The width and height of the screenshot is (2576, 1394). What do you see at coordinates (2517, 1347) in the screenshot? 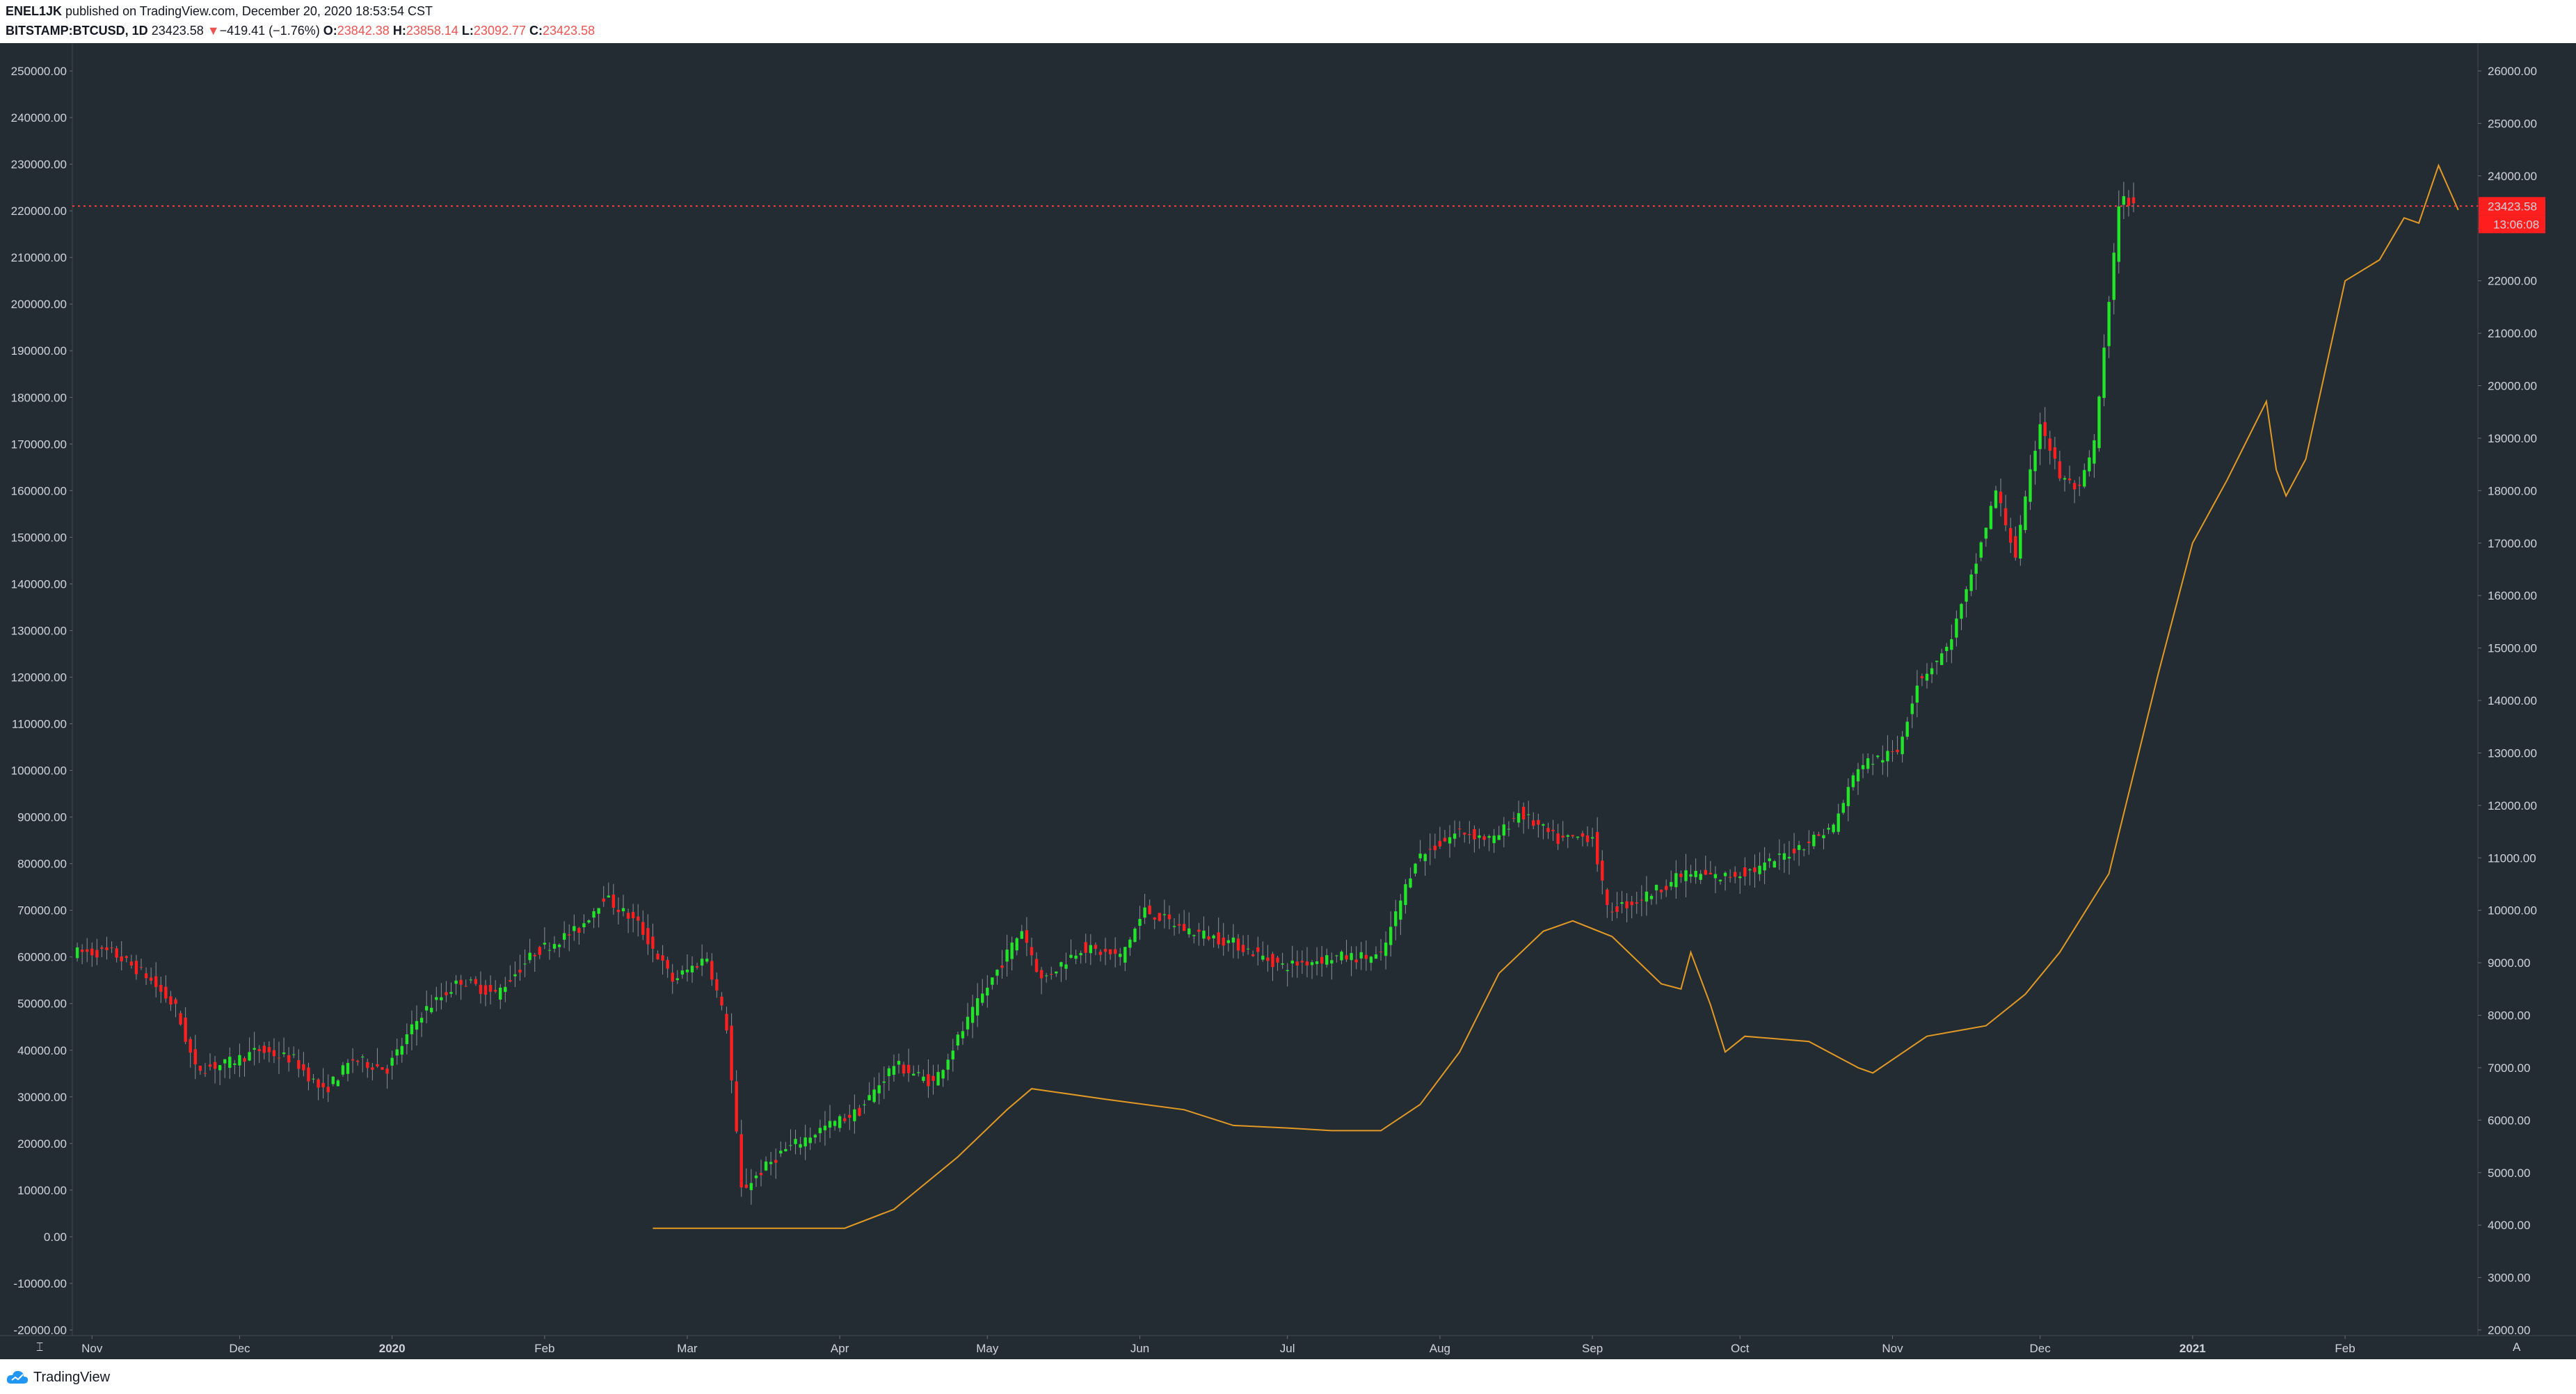
I see `auto-scale-icon: A` at bounding box center [2517, 1347].